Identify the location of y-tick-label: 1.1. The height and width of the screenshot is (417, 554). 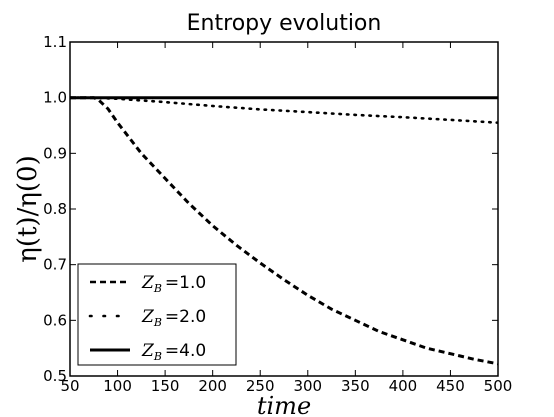
(55, 42).